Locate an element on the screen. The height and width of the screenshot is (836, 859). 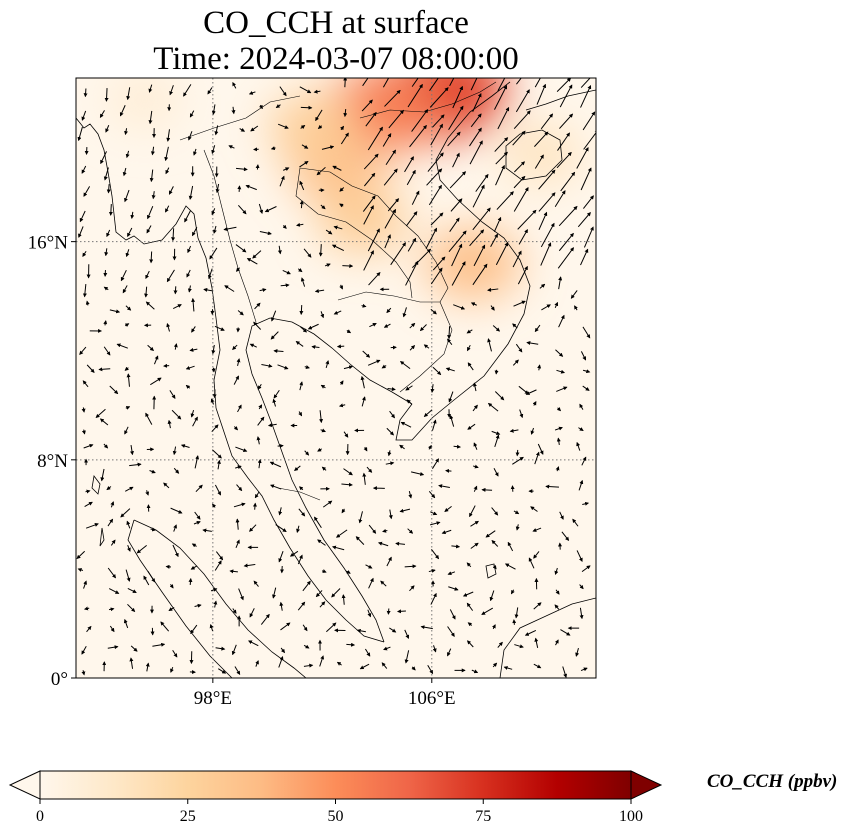
border-thailand-laos is located at coordinates (354, 233).